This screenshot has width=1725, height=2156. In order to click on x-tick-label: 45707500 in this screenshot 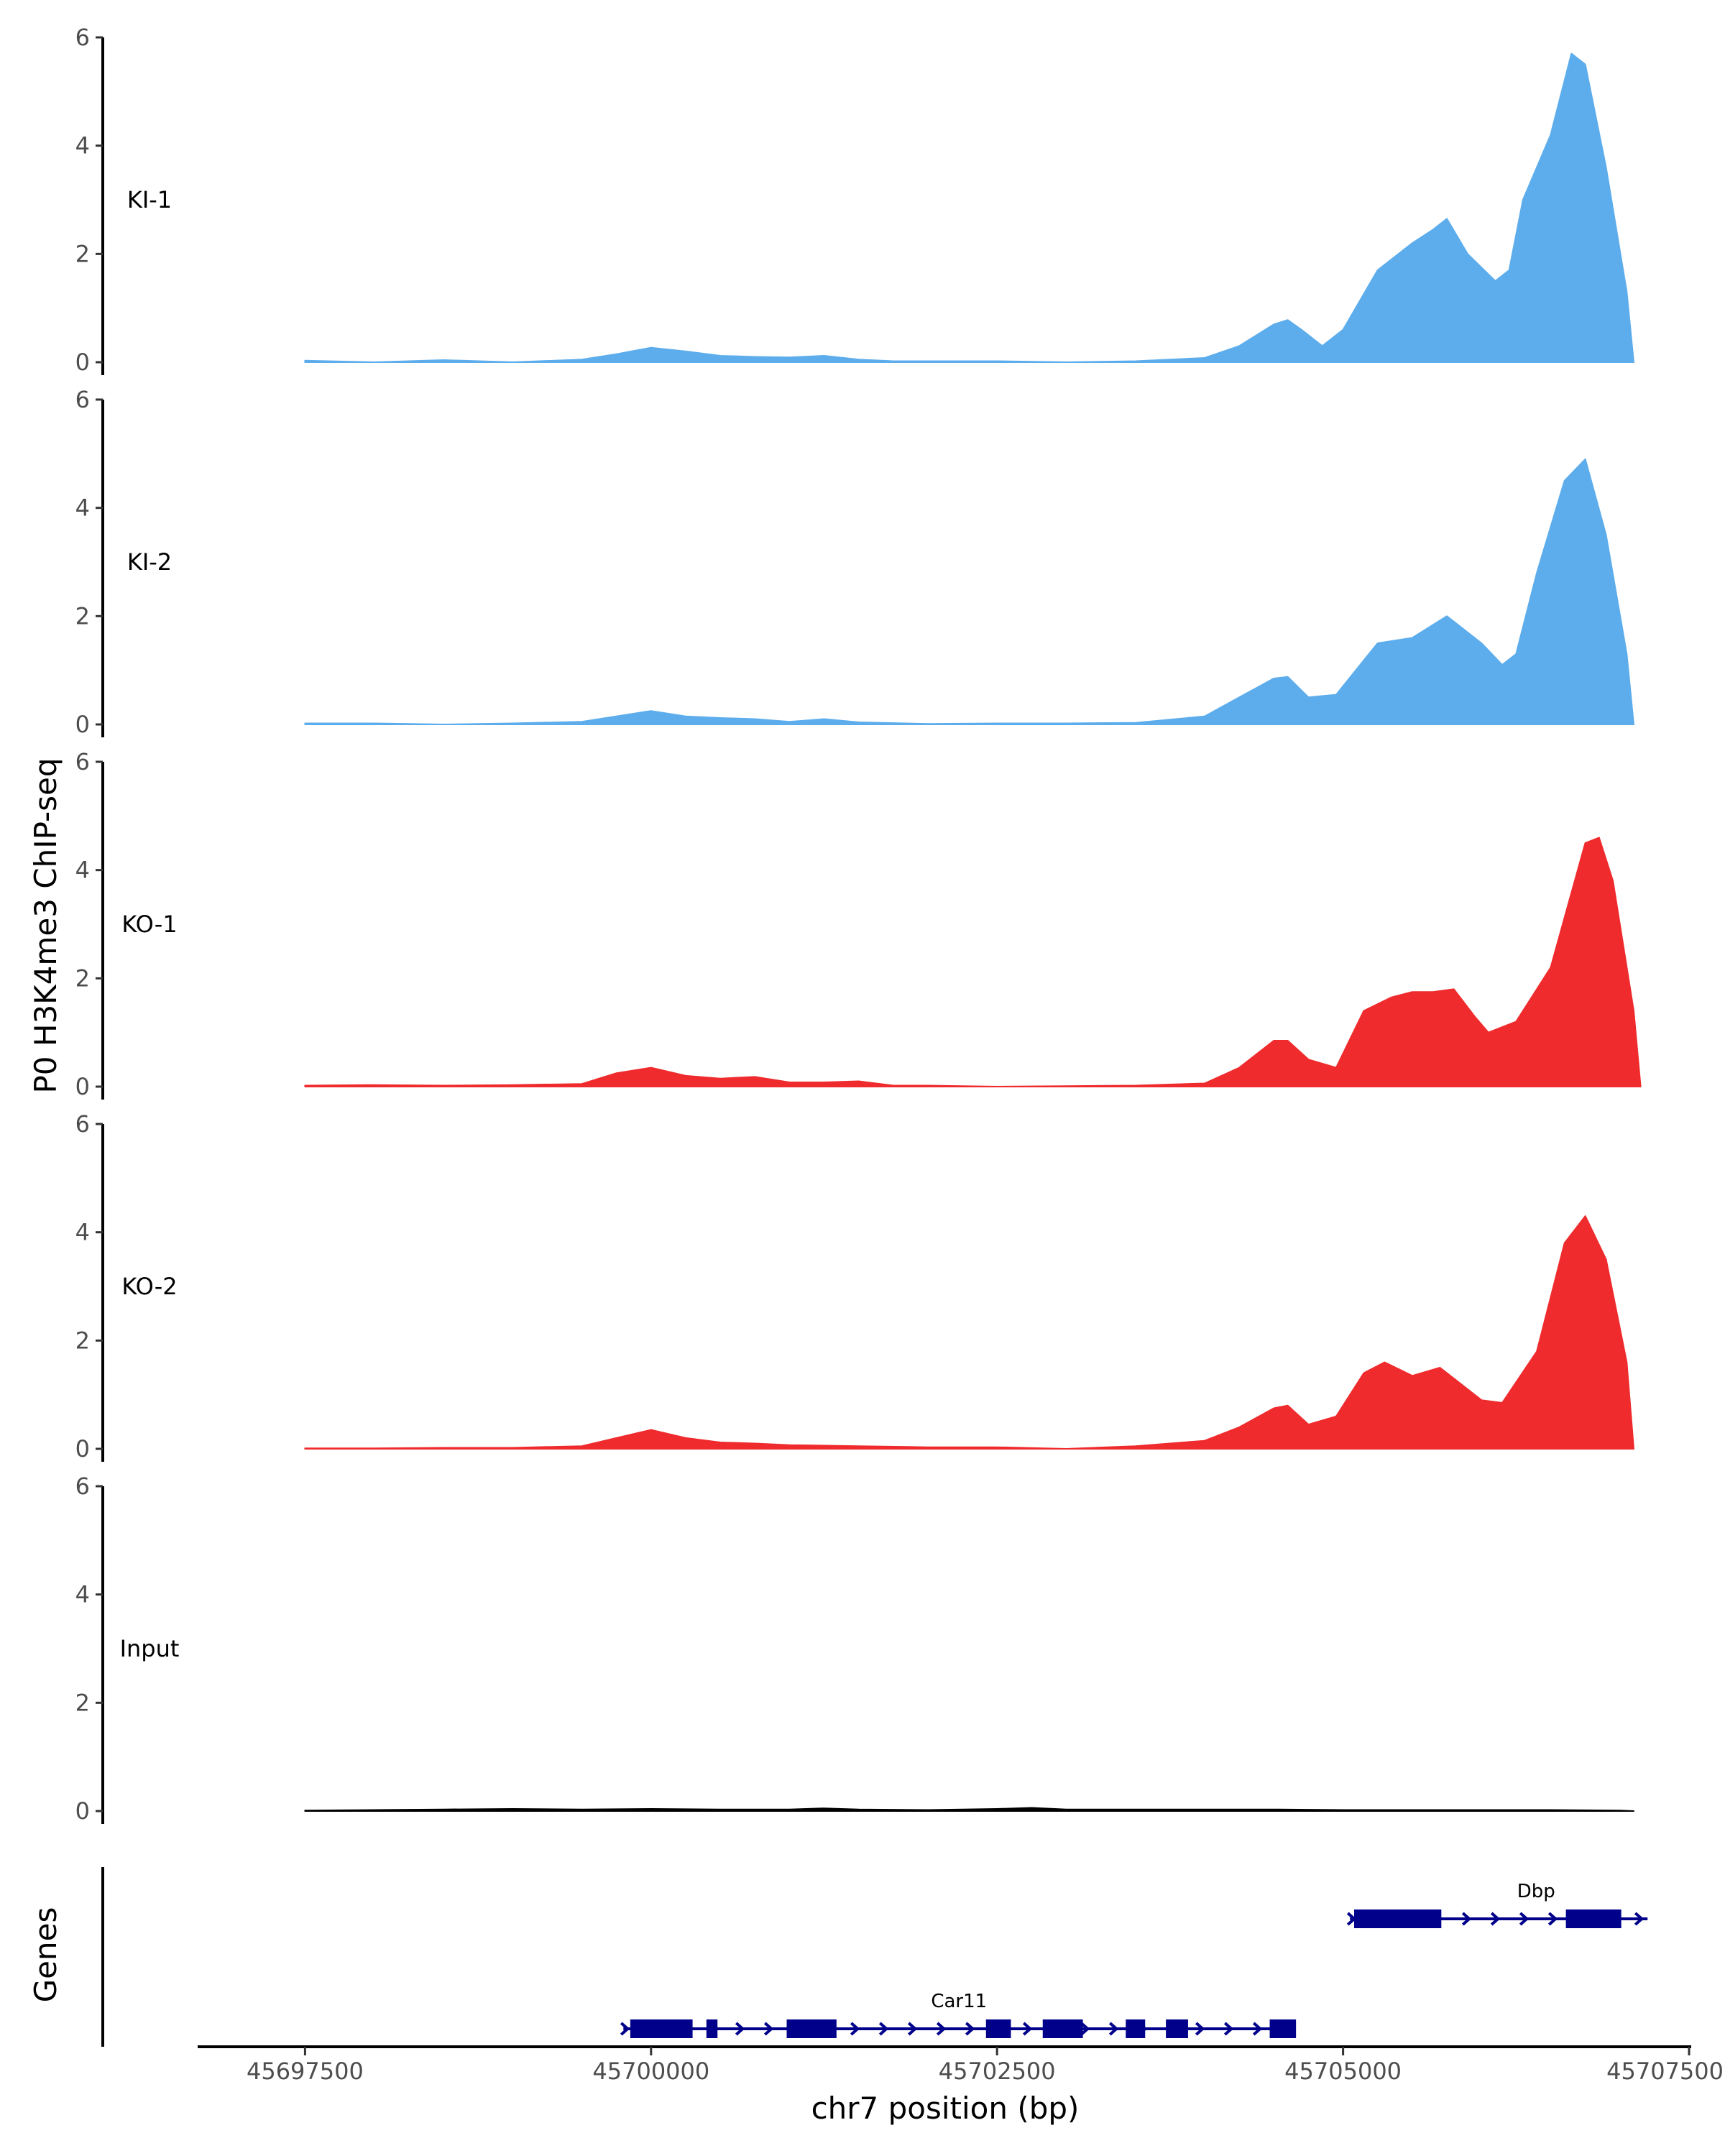, I will do `click(1665, 2071)`.